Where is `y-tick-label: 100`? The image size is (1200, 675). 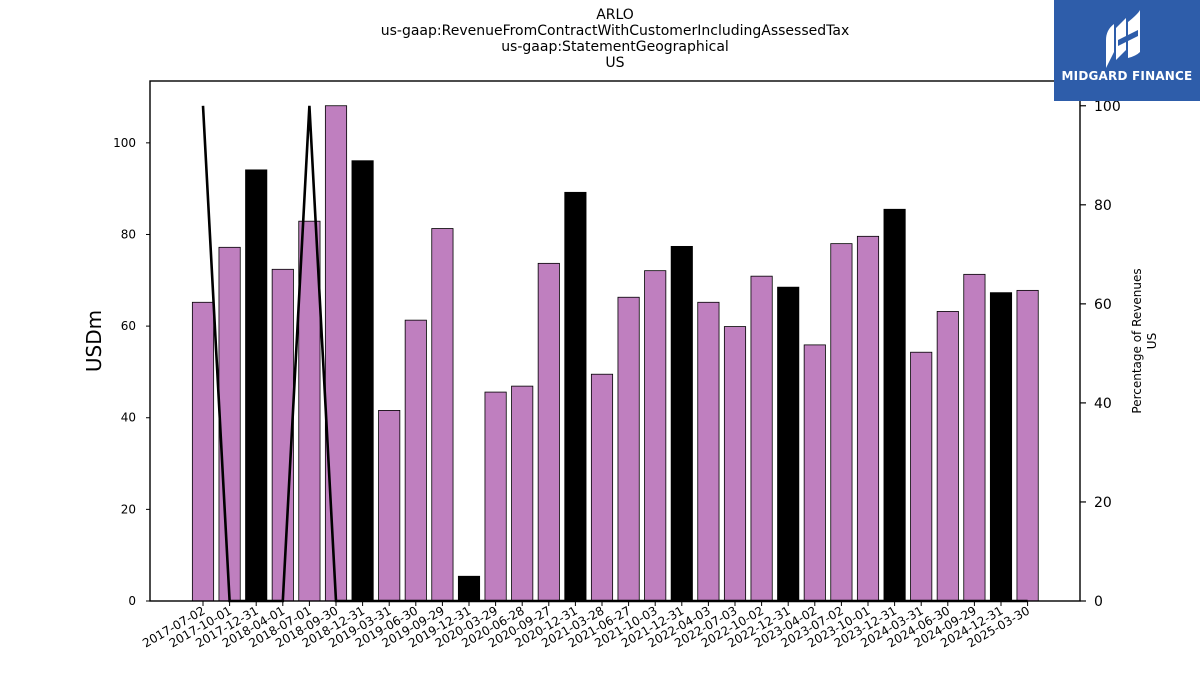
y-tick-label: 100 is located at coordinates (124, 143).